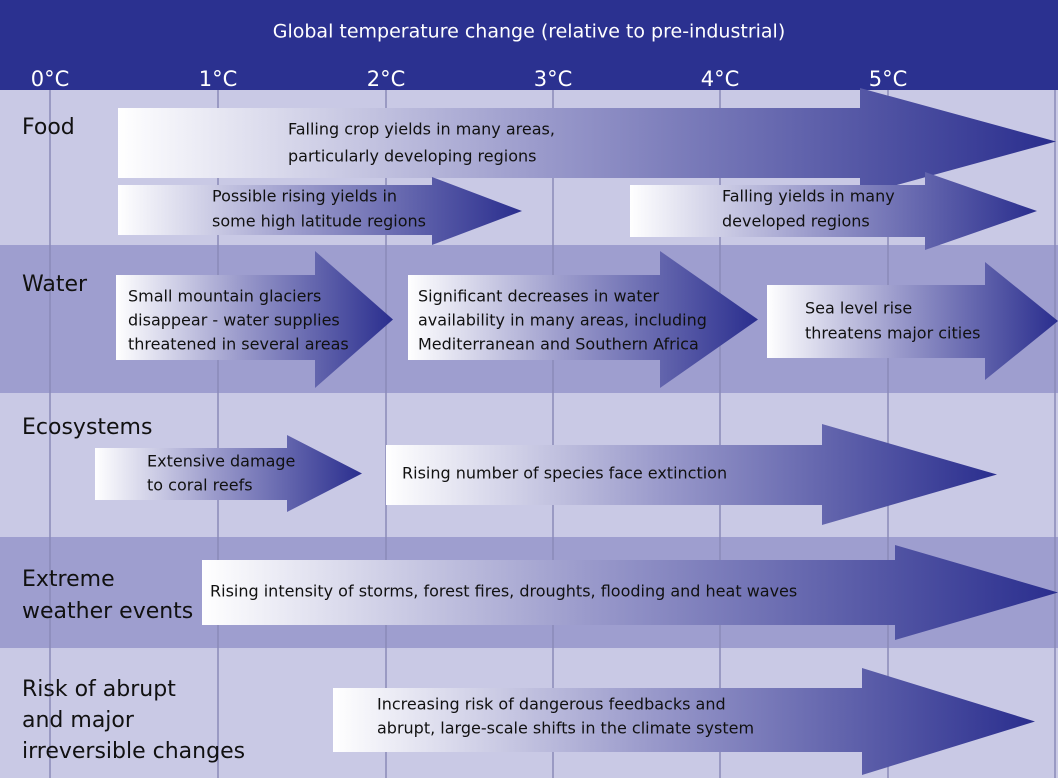  Describe the element at coordinates (538, 296) in the screenshot. I see `arrow-text: Significant decreases in water` at that location.